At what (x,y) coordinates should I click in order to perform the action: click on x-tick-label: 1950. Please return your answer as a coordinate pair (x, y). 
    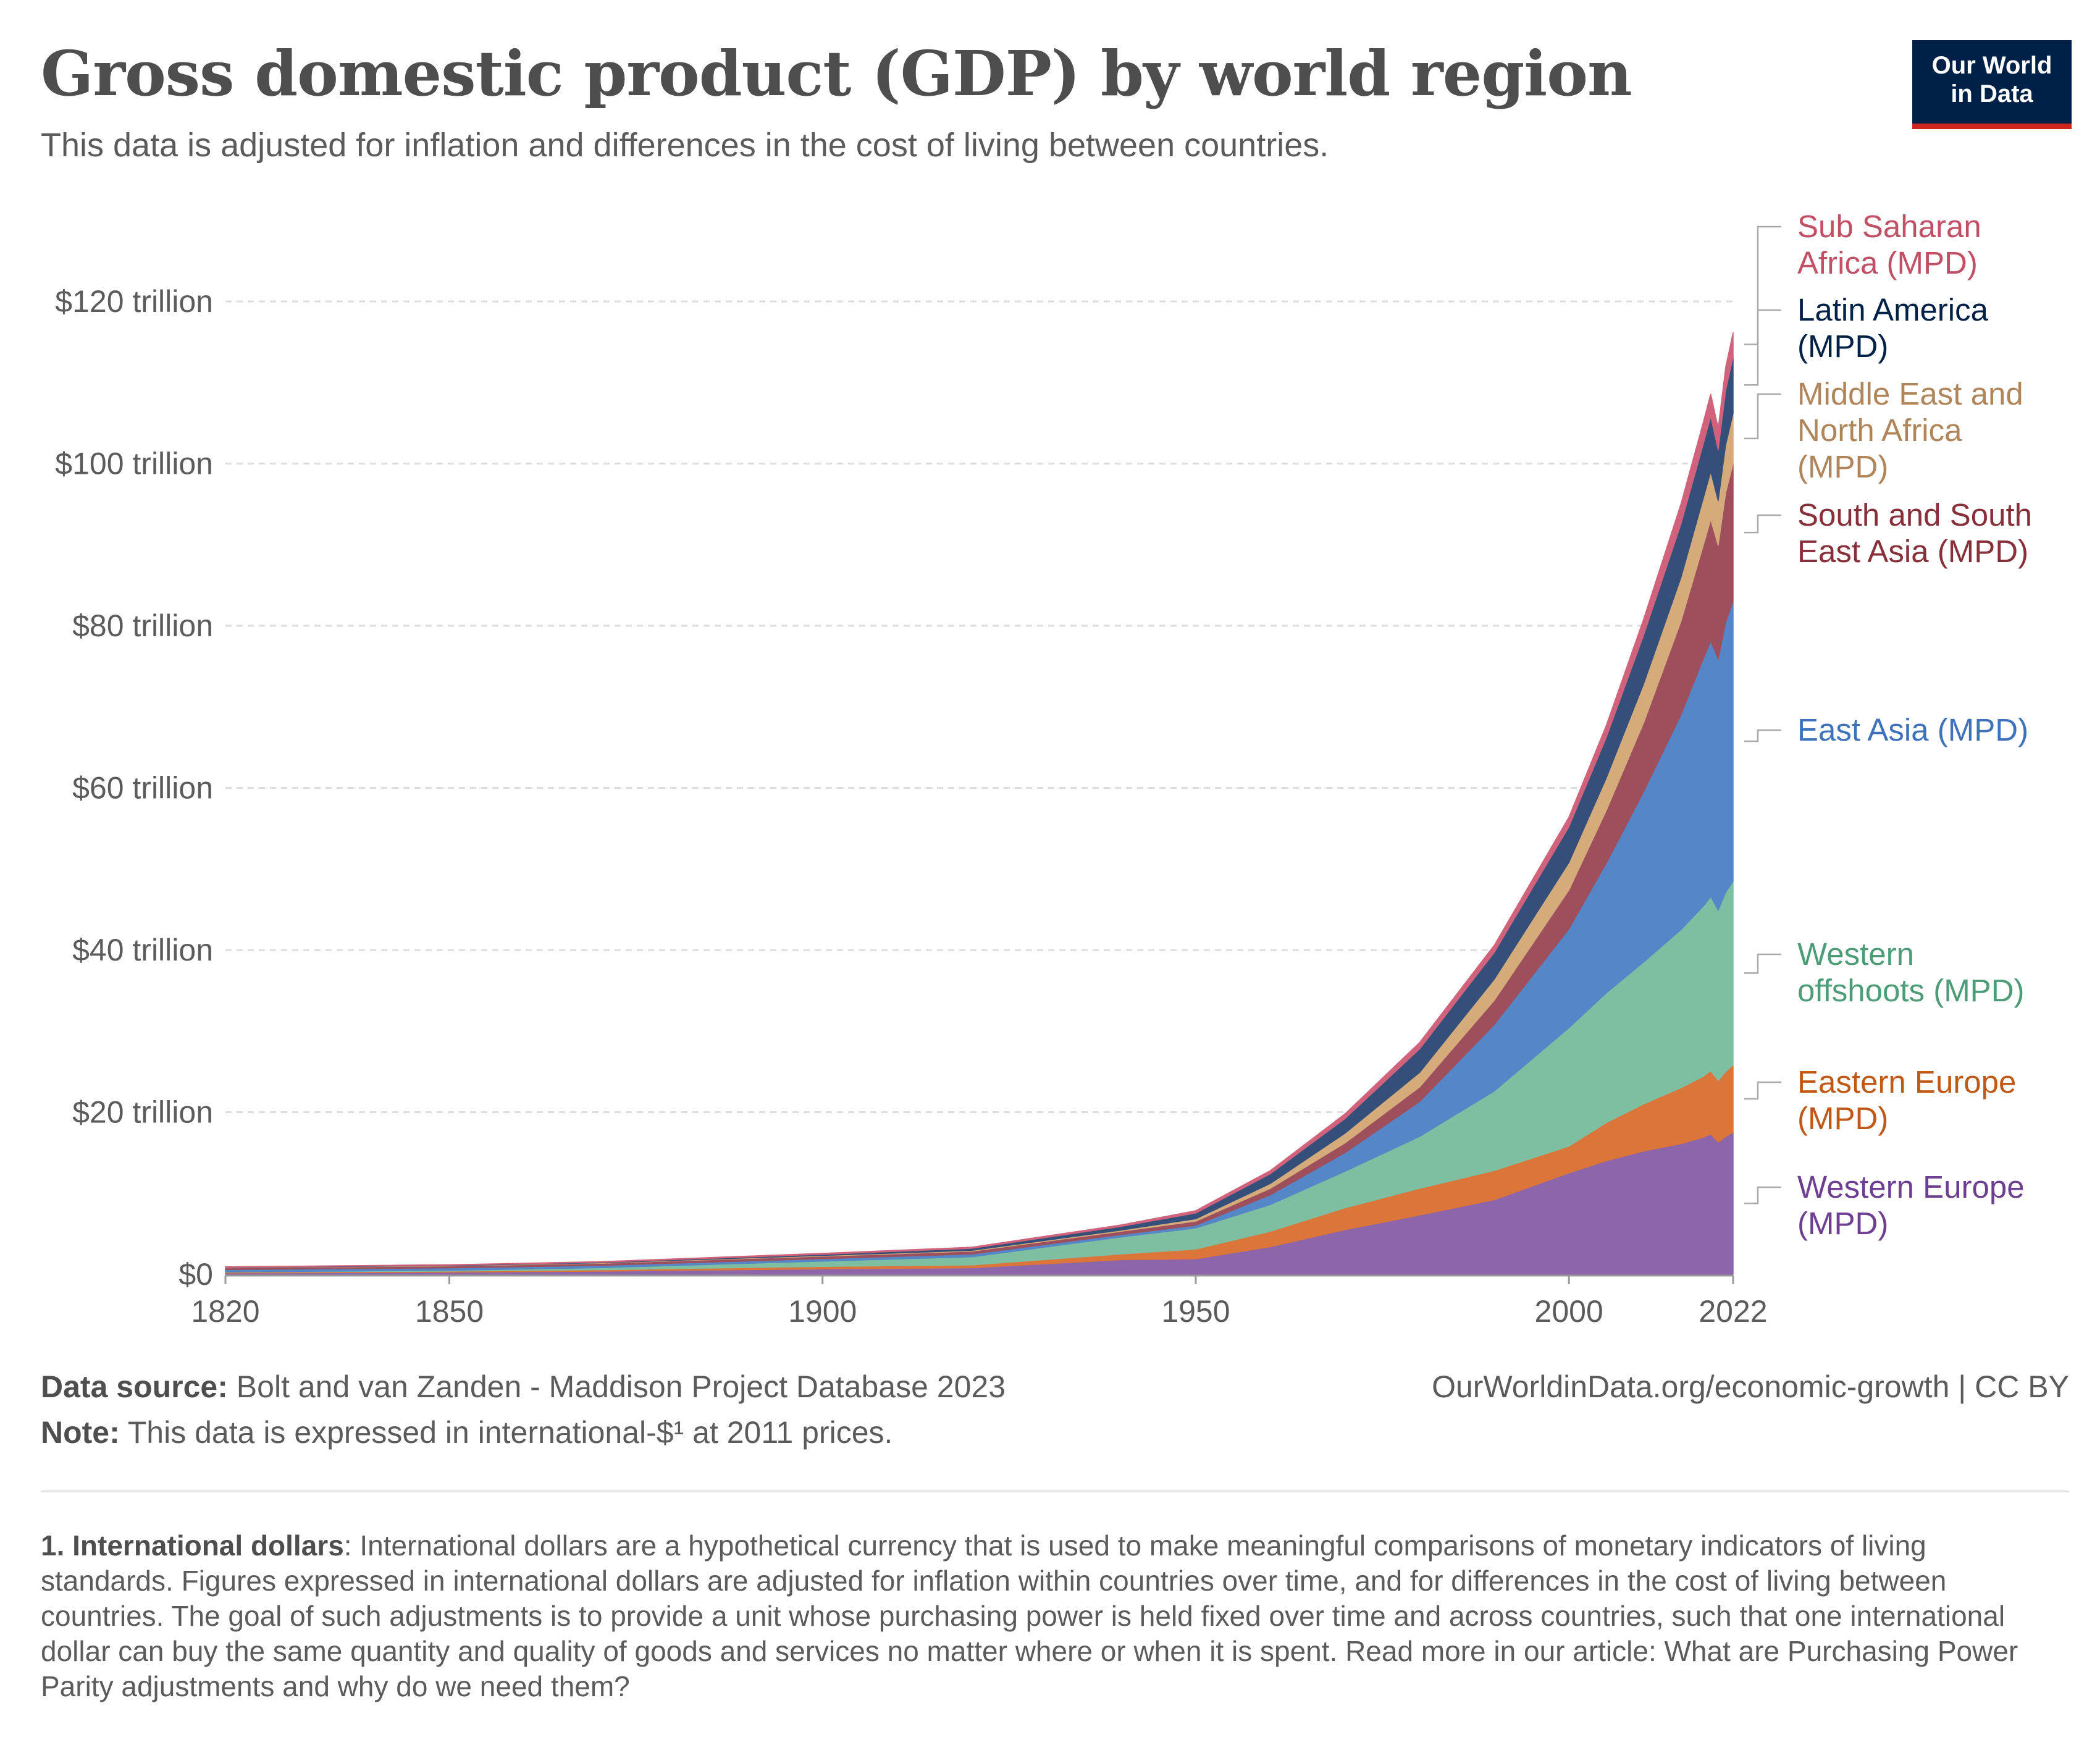
    Looking at the image, I should click on (1195, 1311).